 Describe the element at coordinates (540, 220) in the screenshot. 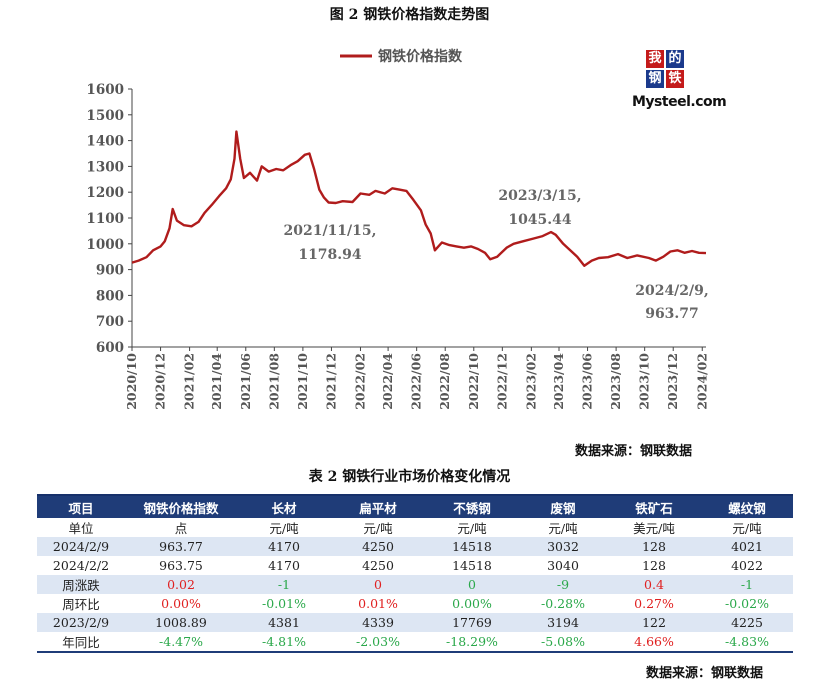

I see `annotation-value: 1045.44` at that location.